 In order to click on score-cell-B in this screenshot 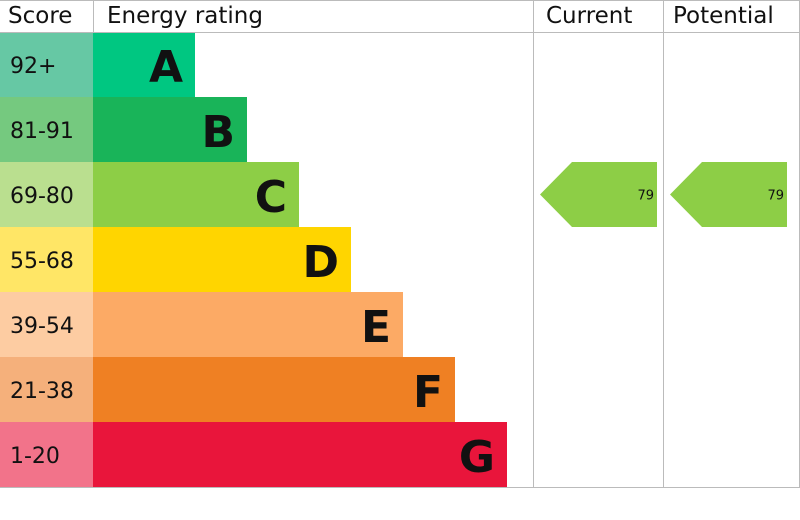, I will do `click(46, 129)`.